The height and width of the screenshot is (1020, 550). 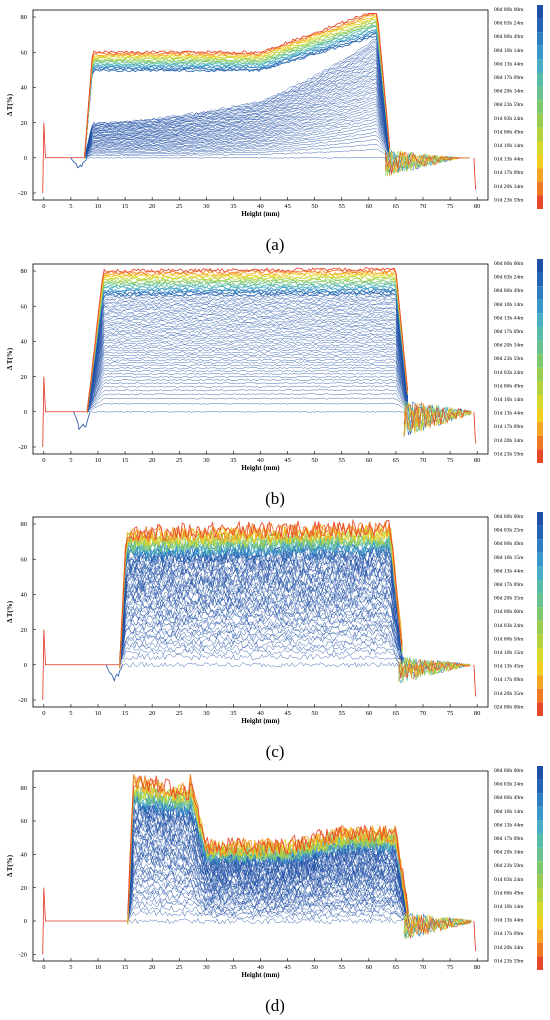 I want to click on tail-noise, so click(x=437, y=926).